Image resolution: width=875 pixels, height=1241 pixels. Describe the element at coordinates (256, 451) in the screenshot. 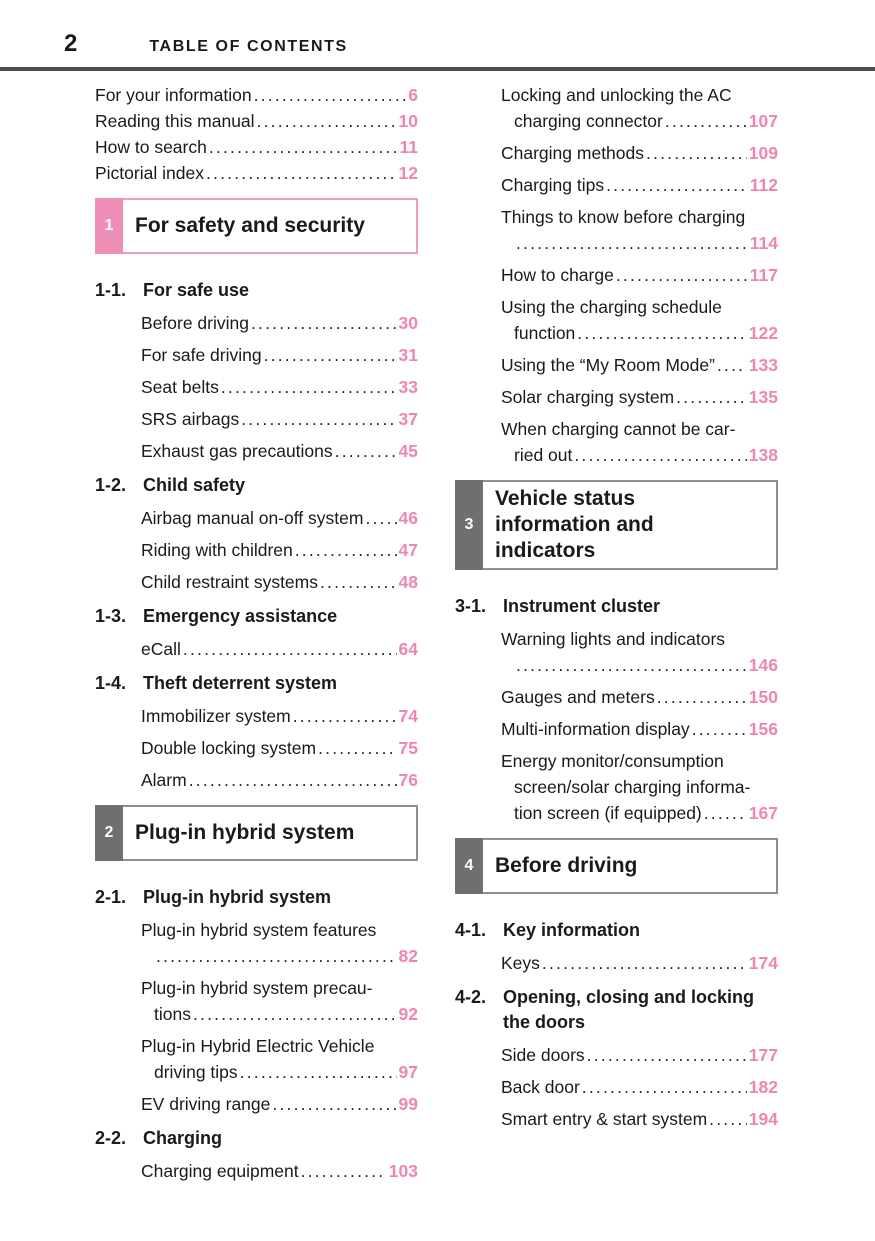

I see `toc-entry: Exhaust gas precautions 45` at that location.